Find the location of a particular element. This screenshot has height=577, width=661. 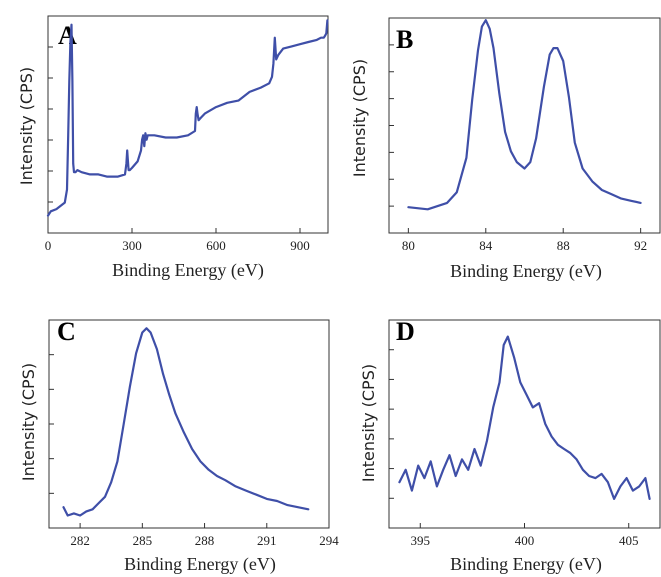

panel-c-x-tick-label: 285 is located at coordinates (143, 540).